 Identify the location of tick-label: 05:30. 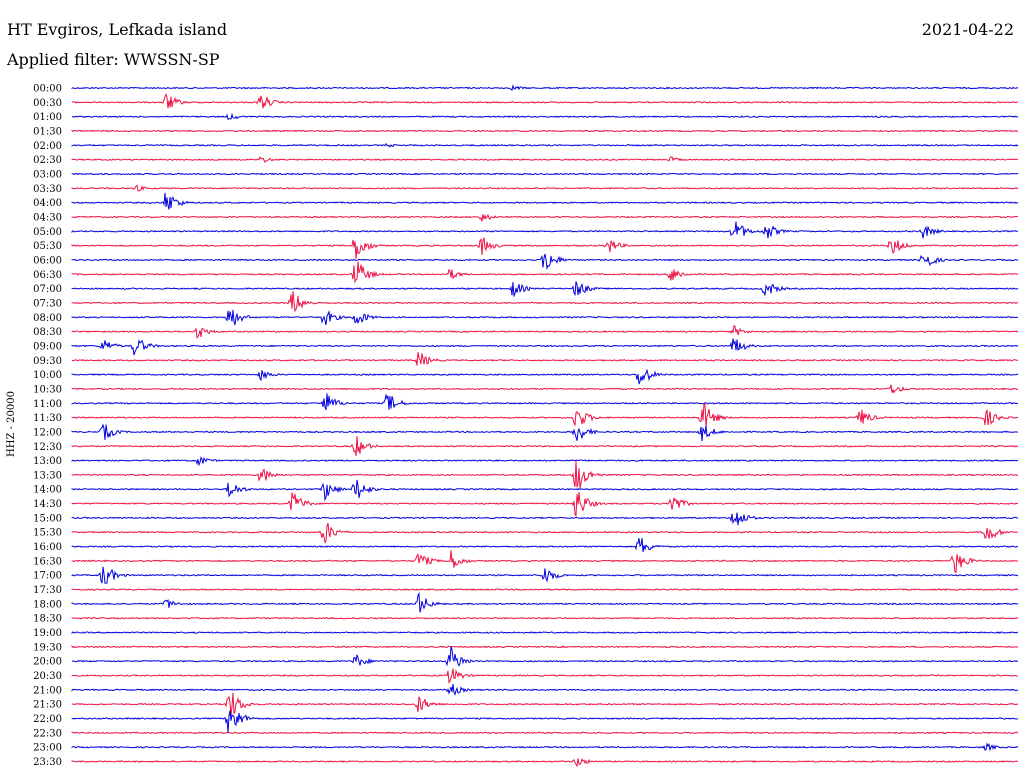
(47, 246).